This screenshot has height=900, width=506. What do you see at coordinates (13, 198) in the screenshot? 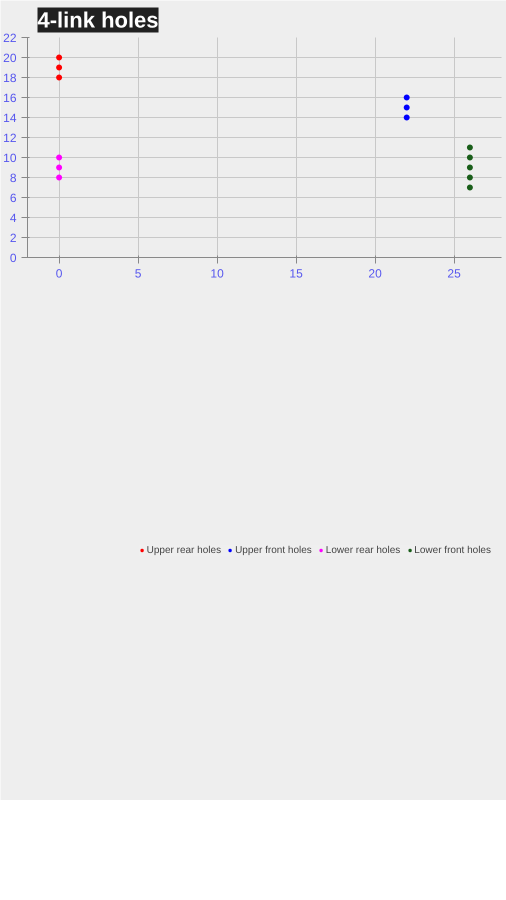
I see `y-tick-label: 6` at bounding box center [13, 198].